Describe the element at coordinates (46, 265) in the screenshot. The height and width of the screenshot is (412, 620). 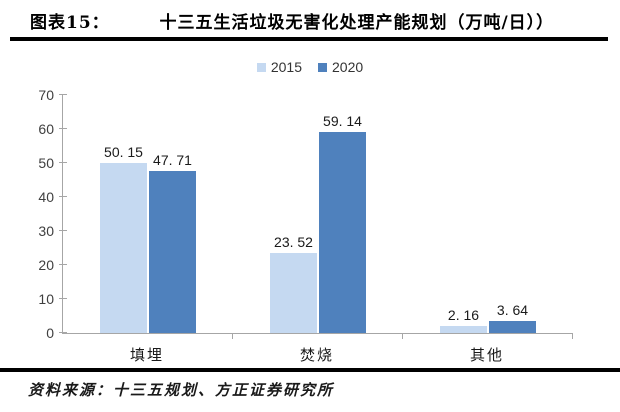
I see `y-tick-label: 20` at that location.